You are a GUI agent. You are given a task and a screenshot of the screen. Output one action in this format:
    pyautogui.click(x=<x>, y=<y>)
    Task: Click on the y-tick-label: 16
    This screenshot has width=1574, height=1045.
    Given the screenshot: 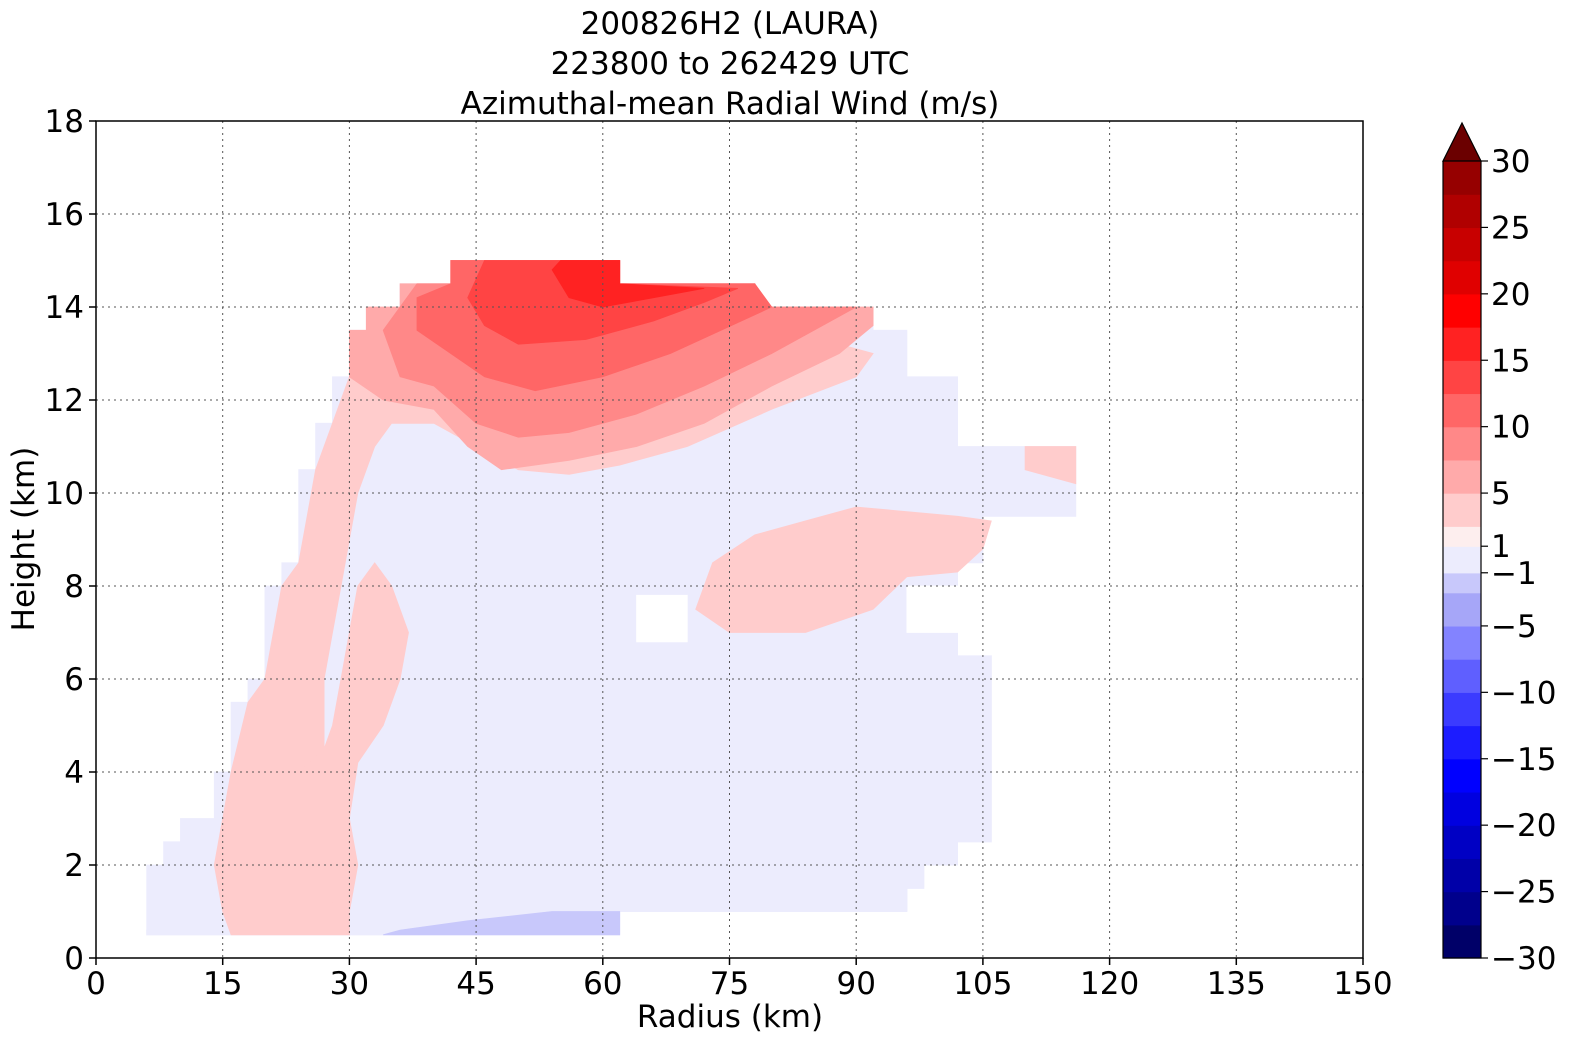 What is the action you would take?
    pyautogui.click(x=64, y=215)
    